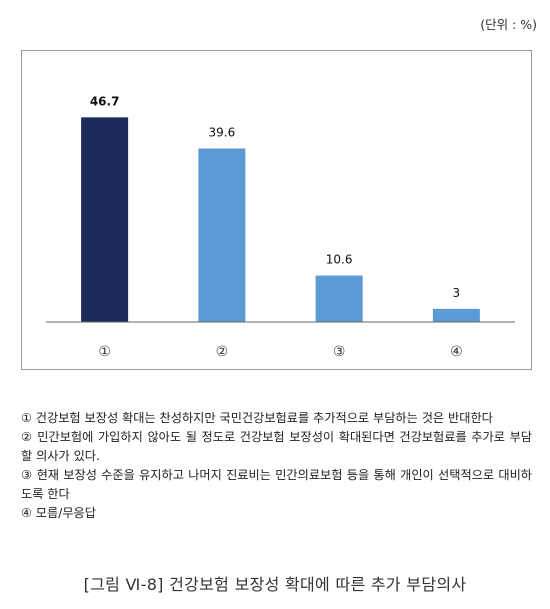 The image size is (550, 609). I want to click on x-tick-label-1: ①, so click(104, 352).